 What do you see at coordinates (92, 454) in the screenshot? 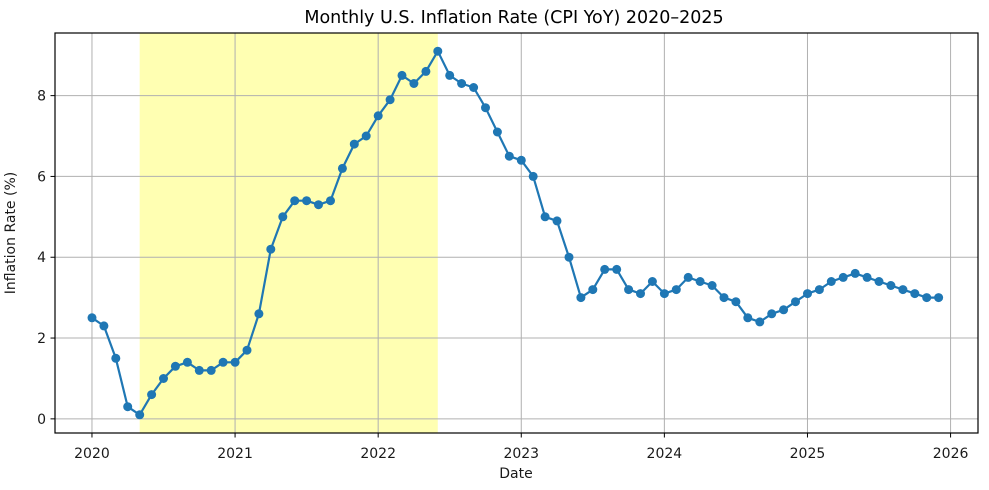
I see `x-tick-label: 2020` at bounding box center [92, 454].